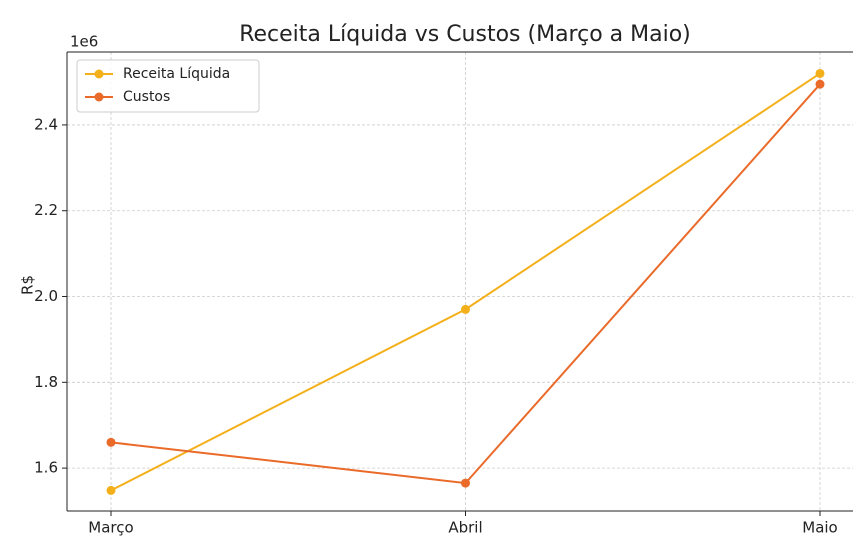 This screenshot has width=853, height=541. What do you see at coordinates (146, 97) in the screenshot?
I see `legend-label: Custos` at bounding box center [146, 97].